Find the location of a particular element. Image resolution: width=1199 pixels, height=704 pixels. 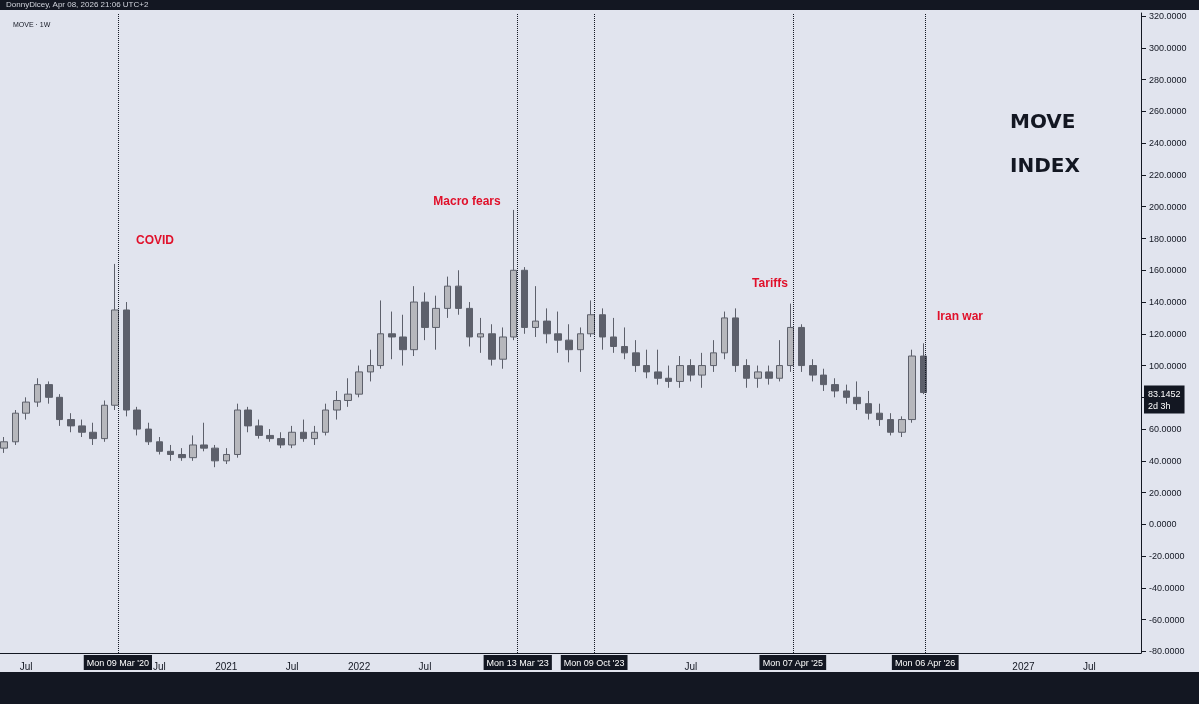

ref-line-label: Mon 09 Oct '23 is located at coordinates (594, 662).